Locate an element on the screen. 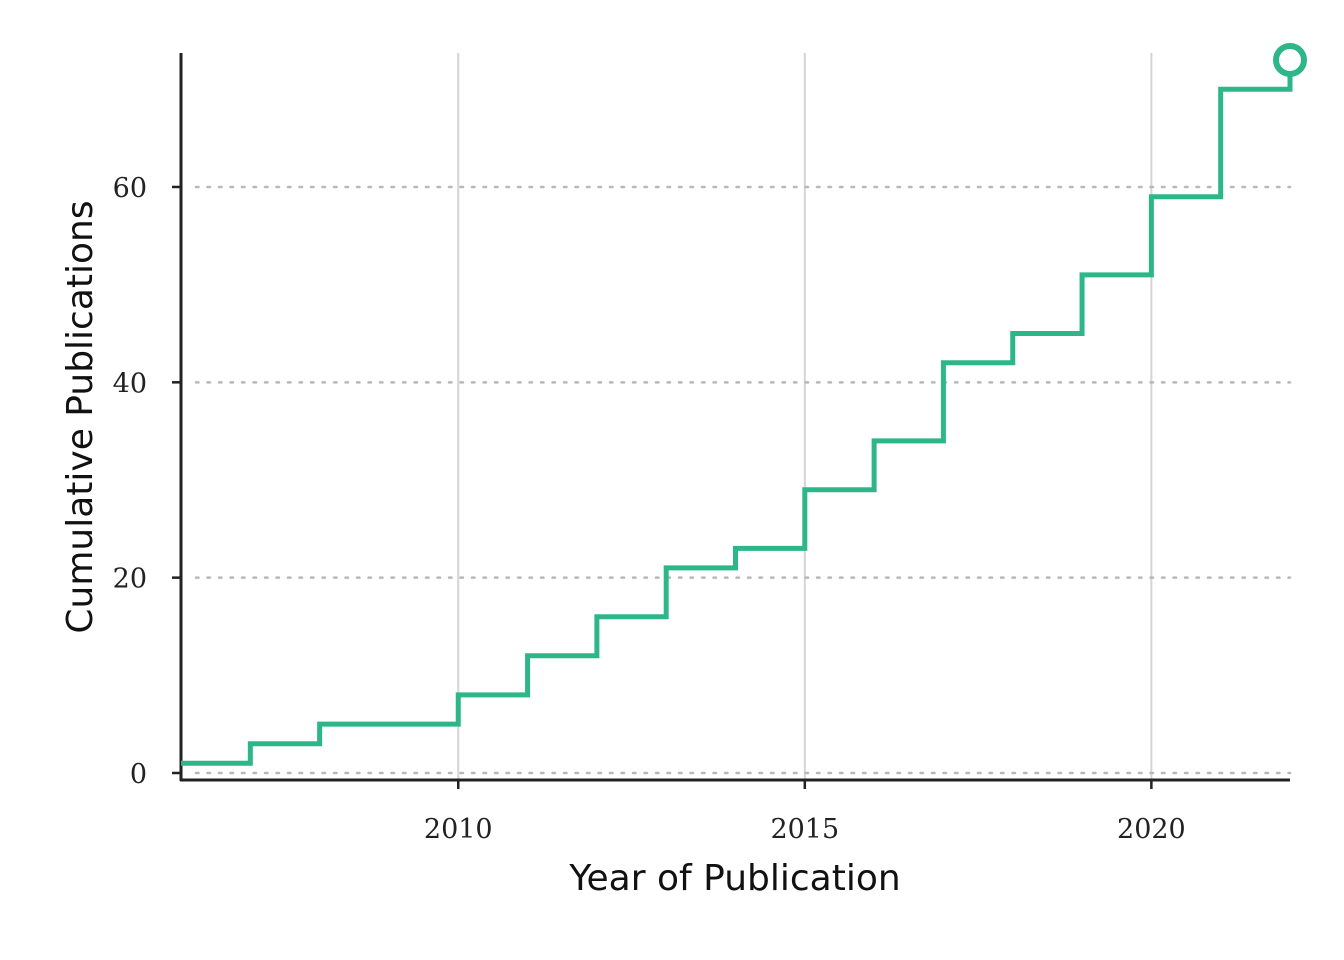 The width and height of the screenshot is (1344, 960). x-tick-label: 2020 is located at coordinates (1151, 829).